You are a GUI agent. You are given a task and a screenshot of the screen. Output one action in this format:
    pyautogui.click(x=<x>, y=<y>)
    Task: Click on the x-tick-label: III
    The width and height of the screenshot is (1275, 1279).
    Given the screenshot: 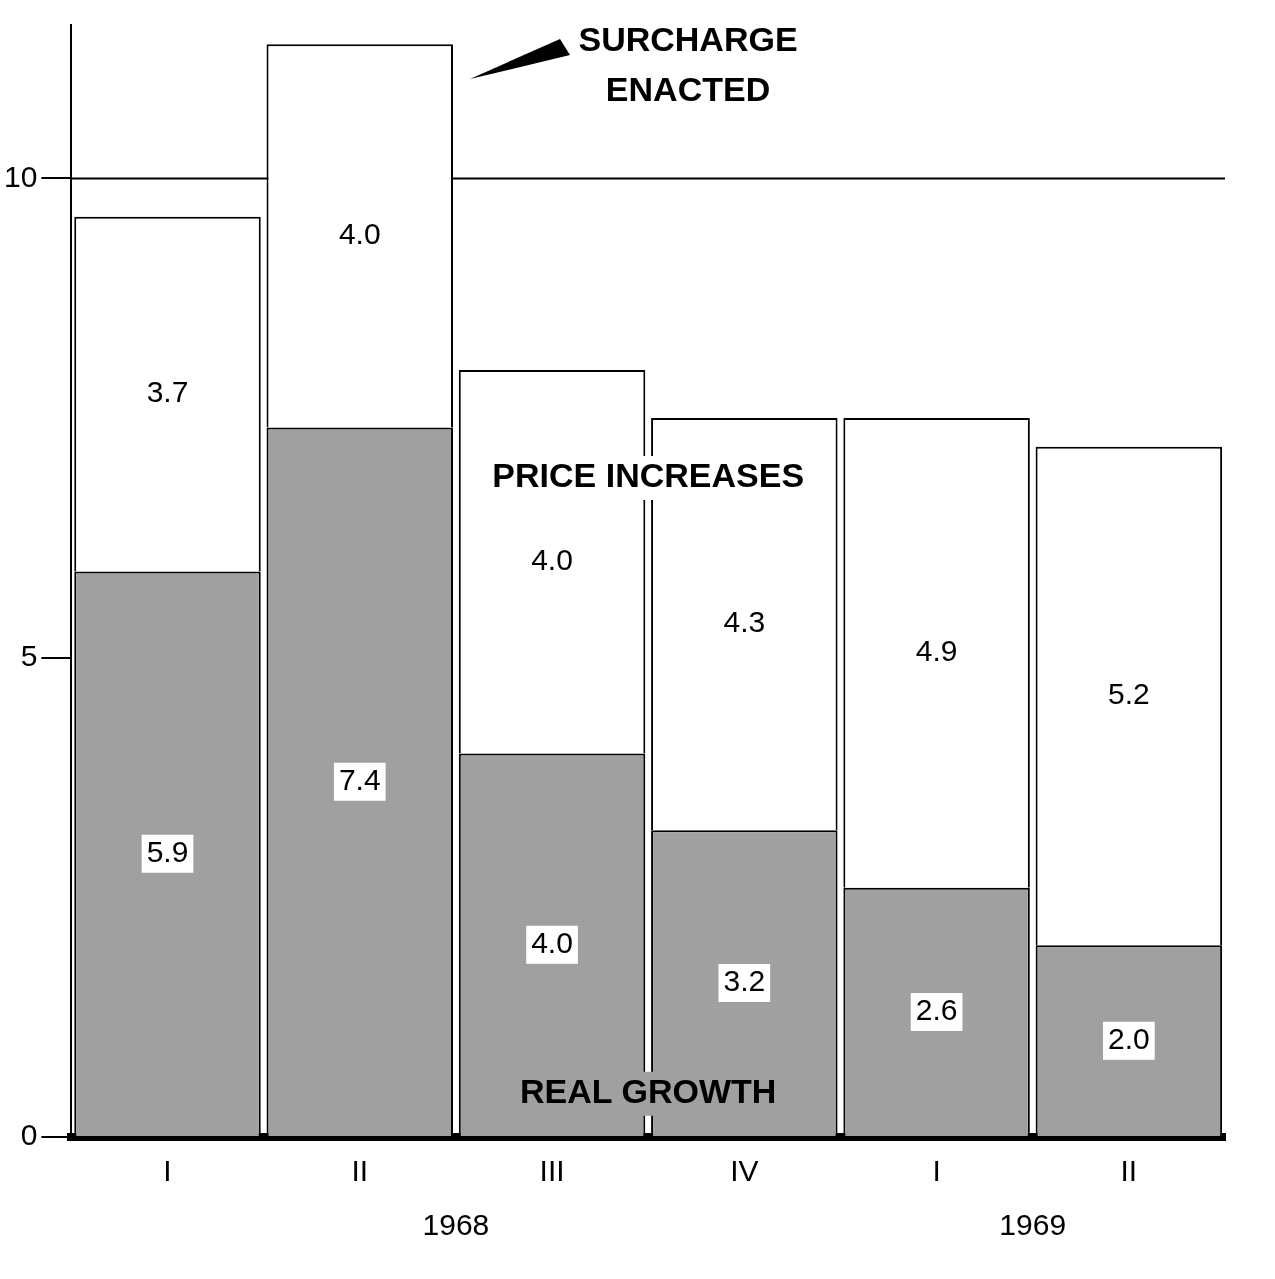 What is the action you would take?
    pyautogui.click(x=552, y=1171)
    